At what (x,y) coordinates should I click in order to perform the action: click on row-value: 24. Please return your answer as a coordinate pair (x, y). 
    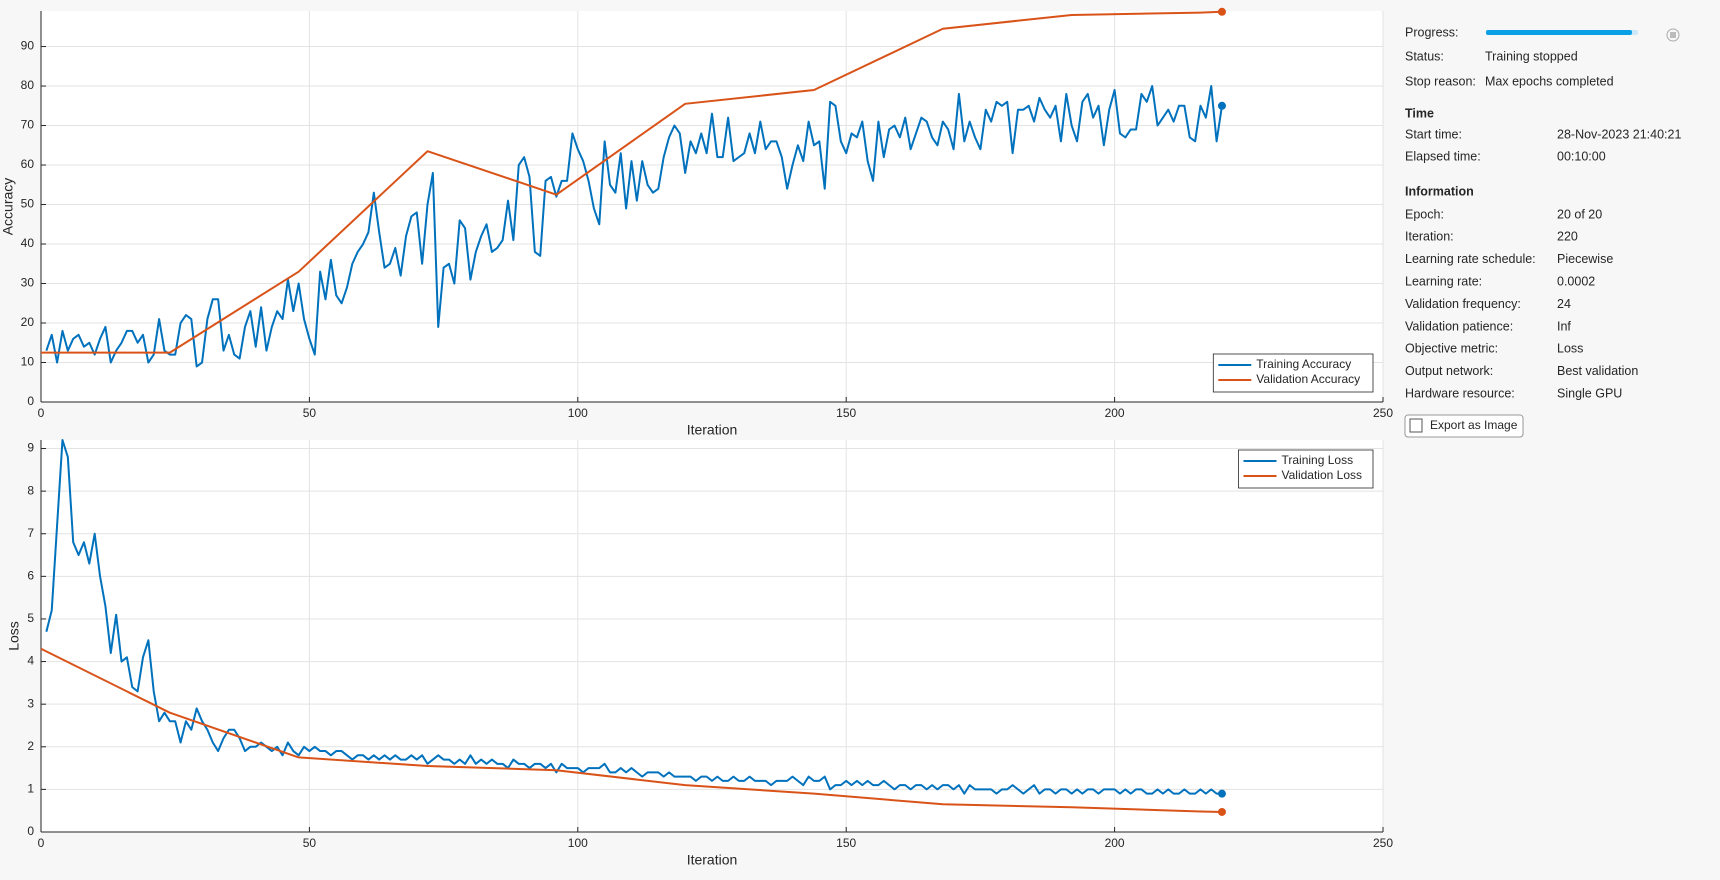
    Looking at the image, I should click on (1564, 304).